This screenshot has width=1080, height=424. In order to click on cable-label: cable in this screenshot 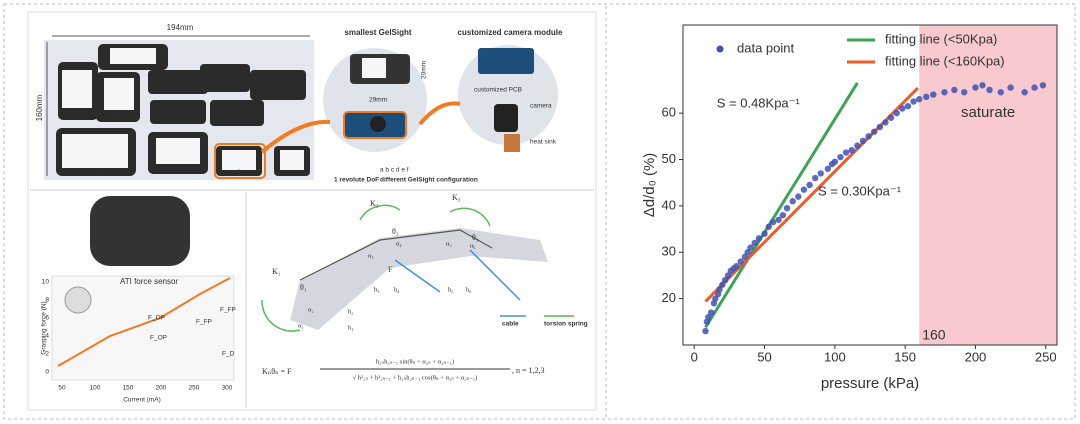, I will do `click(510, 324)`.